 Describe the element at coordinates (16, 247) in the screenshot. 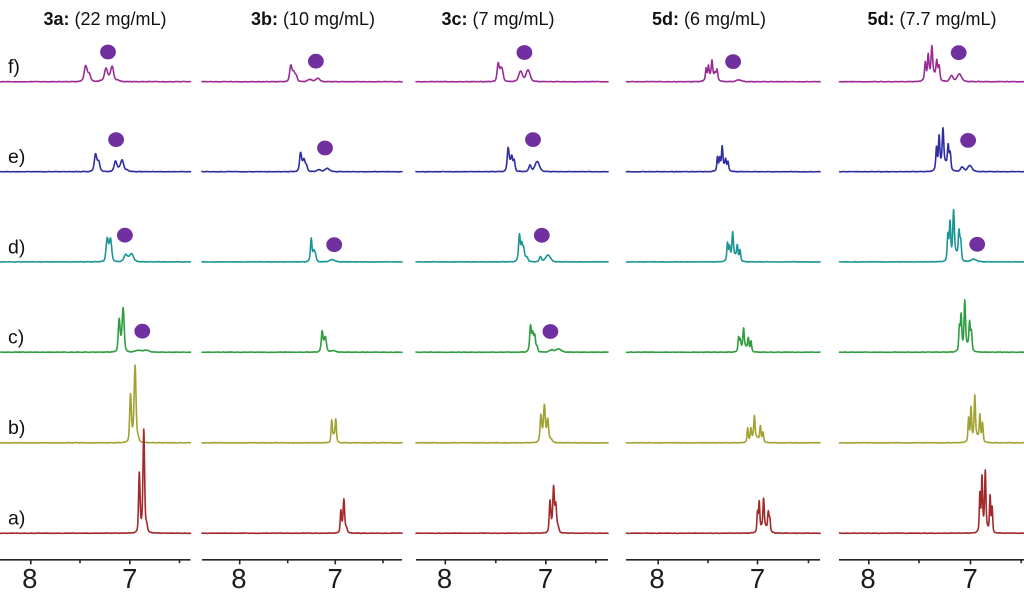

I see `svg-text: d)` at that location.